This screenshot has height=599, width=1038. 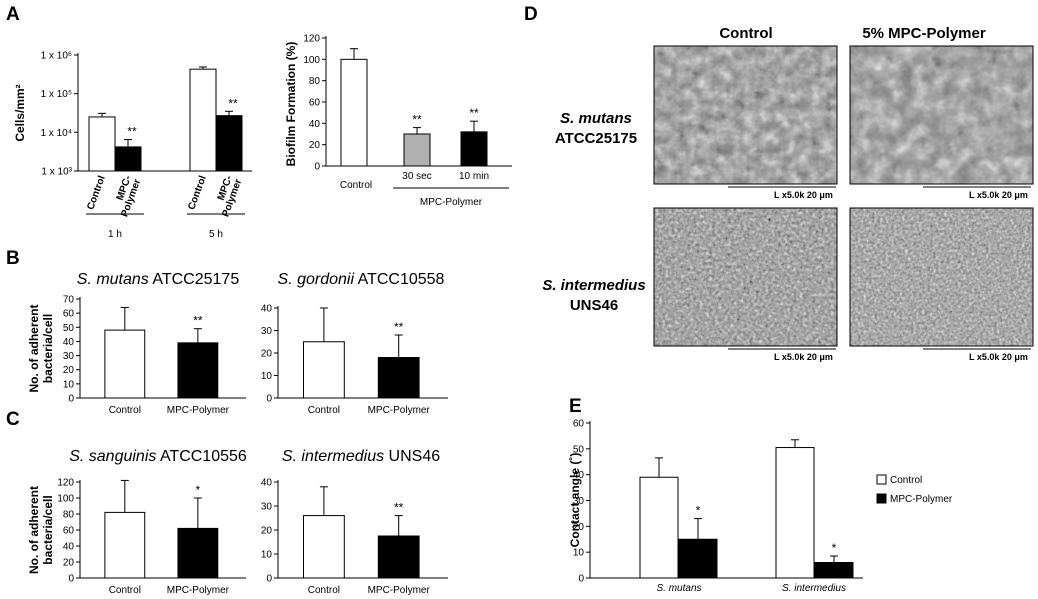 What do you see at coordinates (216, 234) in the screenshot?
I see `group-label: 5 h` at bounding box center [216, 234].